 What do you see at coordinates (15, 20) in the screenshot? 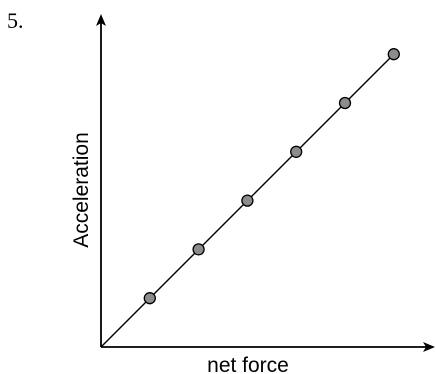
I see `question-number: 5.` at bounding box center [15, 20].